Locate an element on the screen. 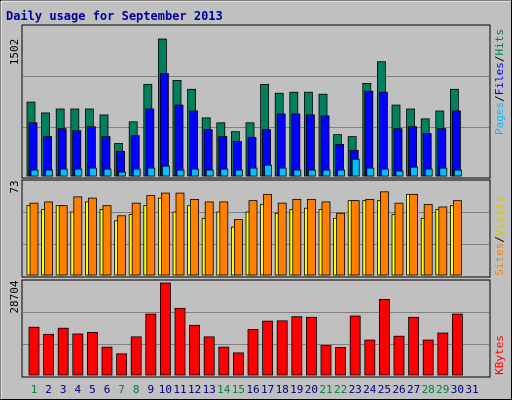 The image size is (512, 405). day-label-23: 23 is located at coordinates (355, 389).